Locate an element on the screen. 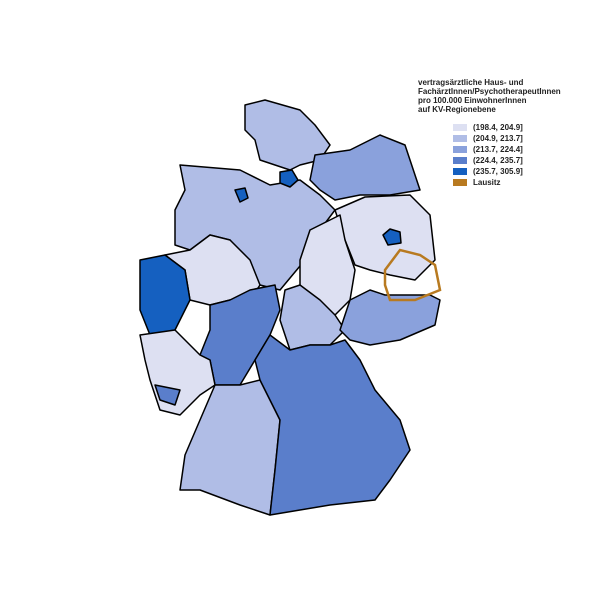 The width and height of the screenshot is (600, 600). lausitz-outline is located at coordinates (412, 275).